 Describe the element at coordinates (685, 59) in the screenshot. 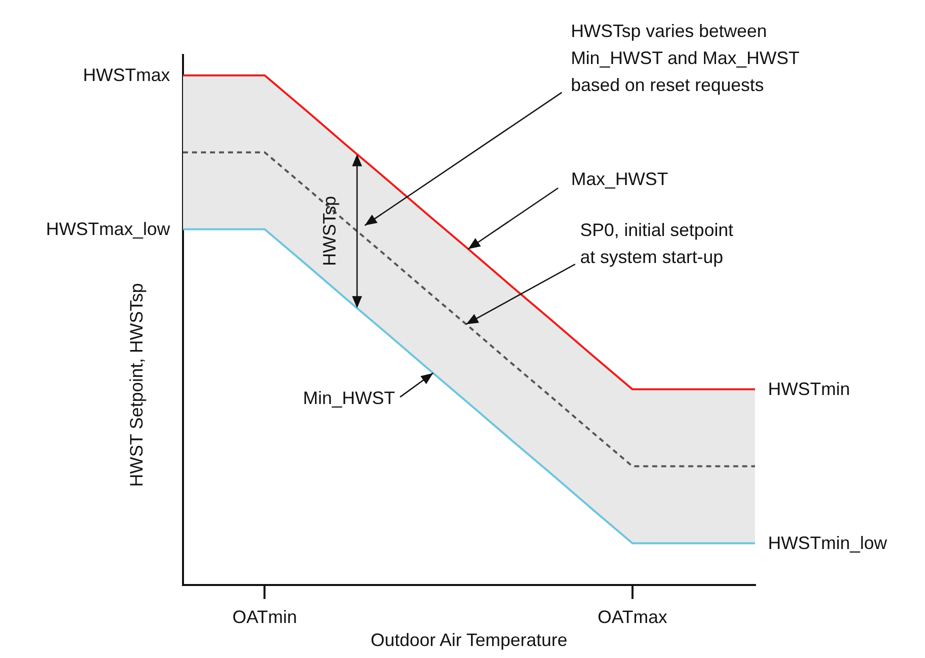

I see `annotation: HWSTsp varies between Min_HWST and Max_HWST based on reset requests` at that location.